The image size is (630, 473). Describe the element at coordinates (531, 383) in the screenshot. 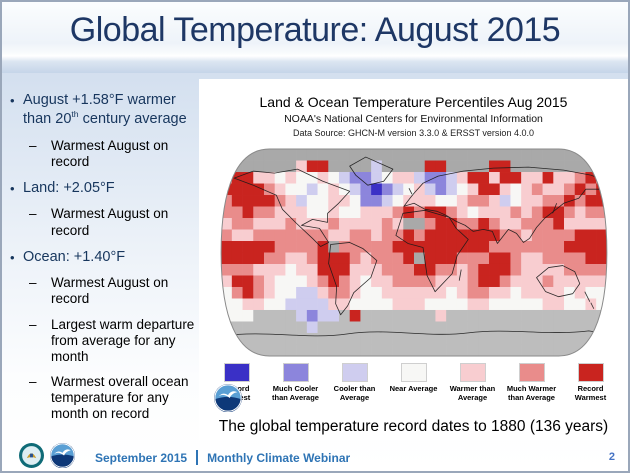

I see `legend-item: Much Warmer than Average` at that location.